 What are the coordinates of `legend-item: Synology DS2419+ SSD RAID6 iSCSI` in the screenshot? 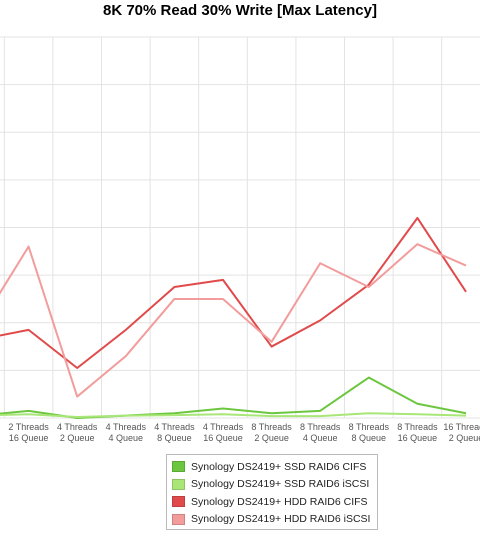 It's located at (272, 485).